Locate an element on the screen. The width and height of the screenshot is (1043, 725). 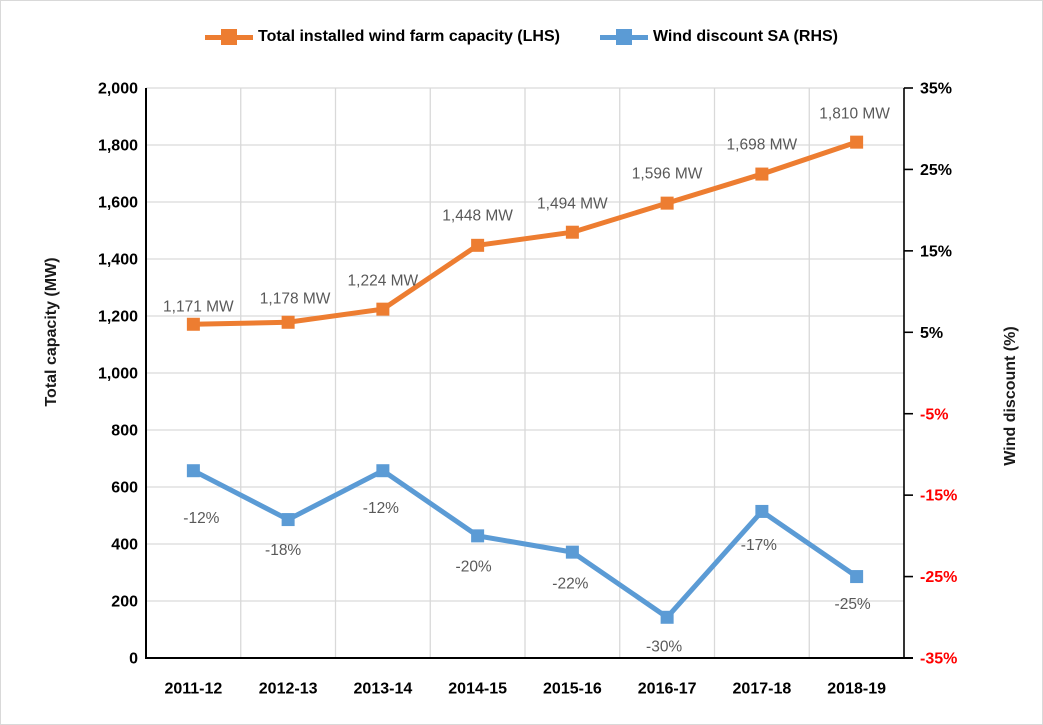
left-axis-tick-label: 1,600 is located at coordinates (118, 203).